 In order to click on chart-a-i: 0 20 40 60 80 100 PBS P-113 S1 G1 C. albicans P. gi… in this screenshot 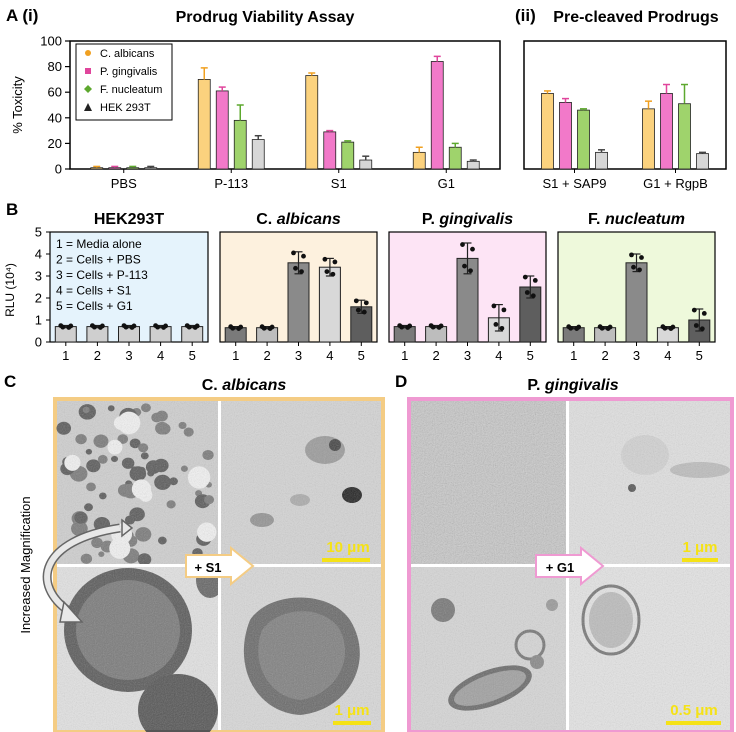, I will do `click(270, 112)`.